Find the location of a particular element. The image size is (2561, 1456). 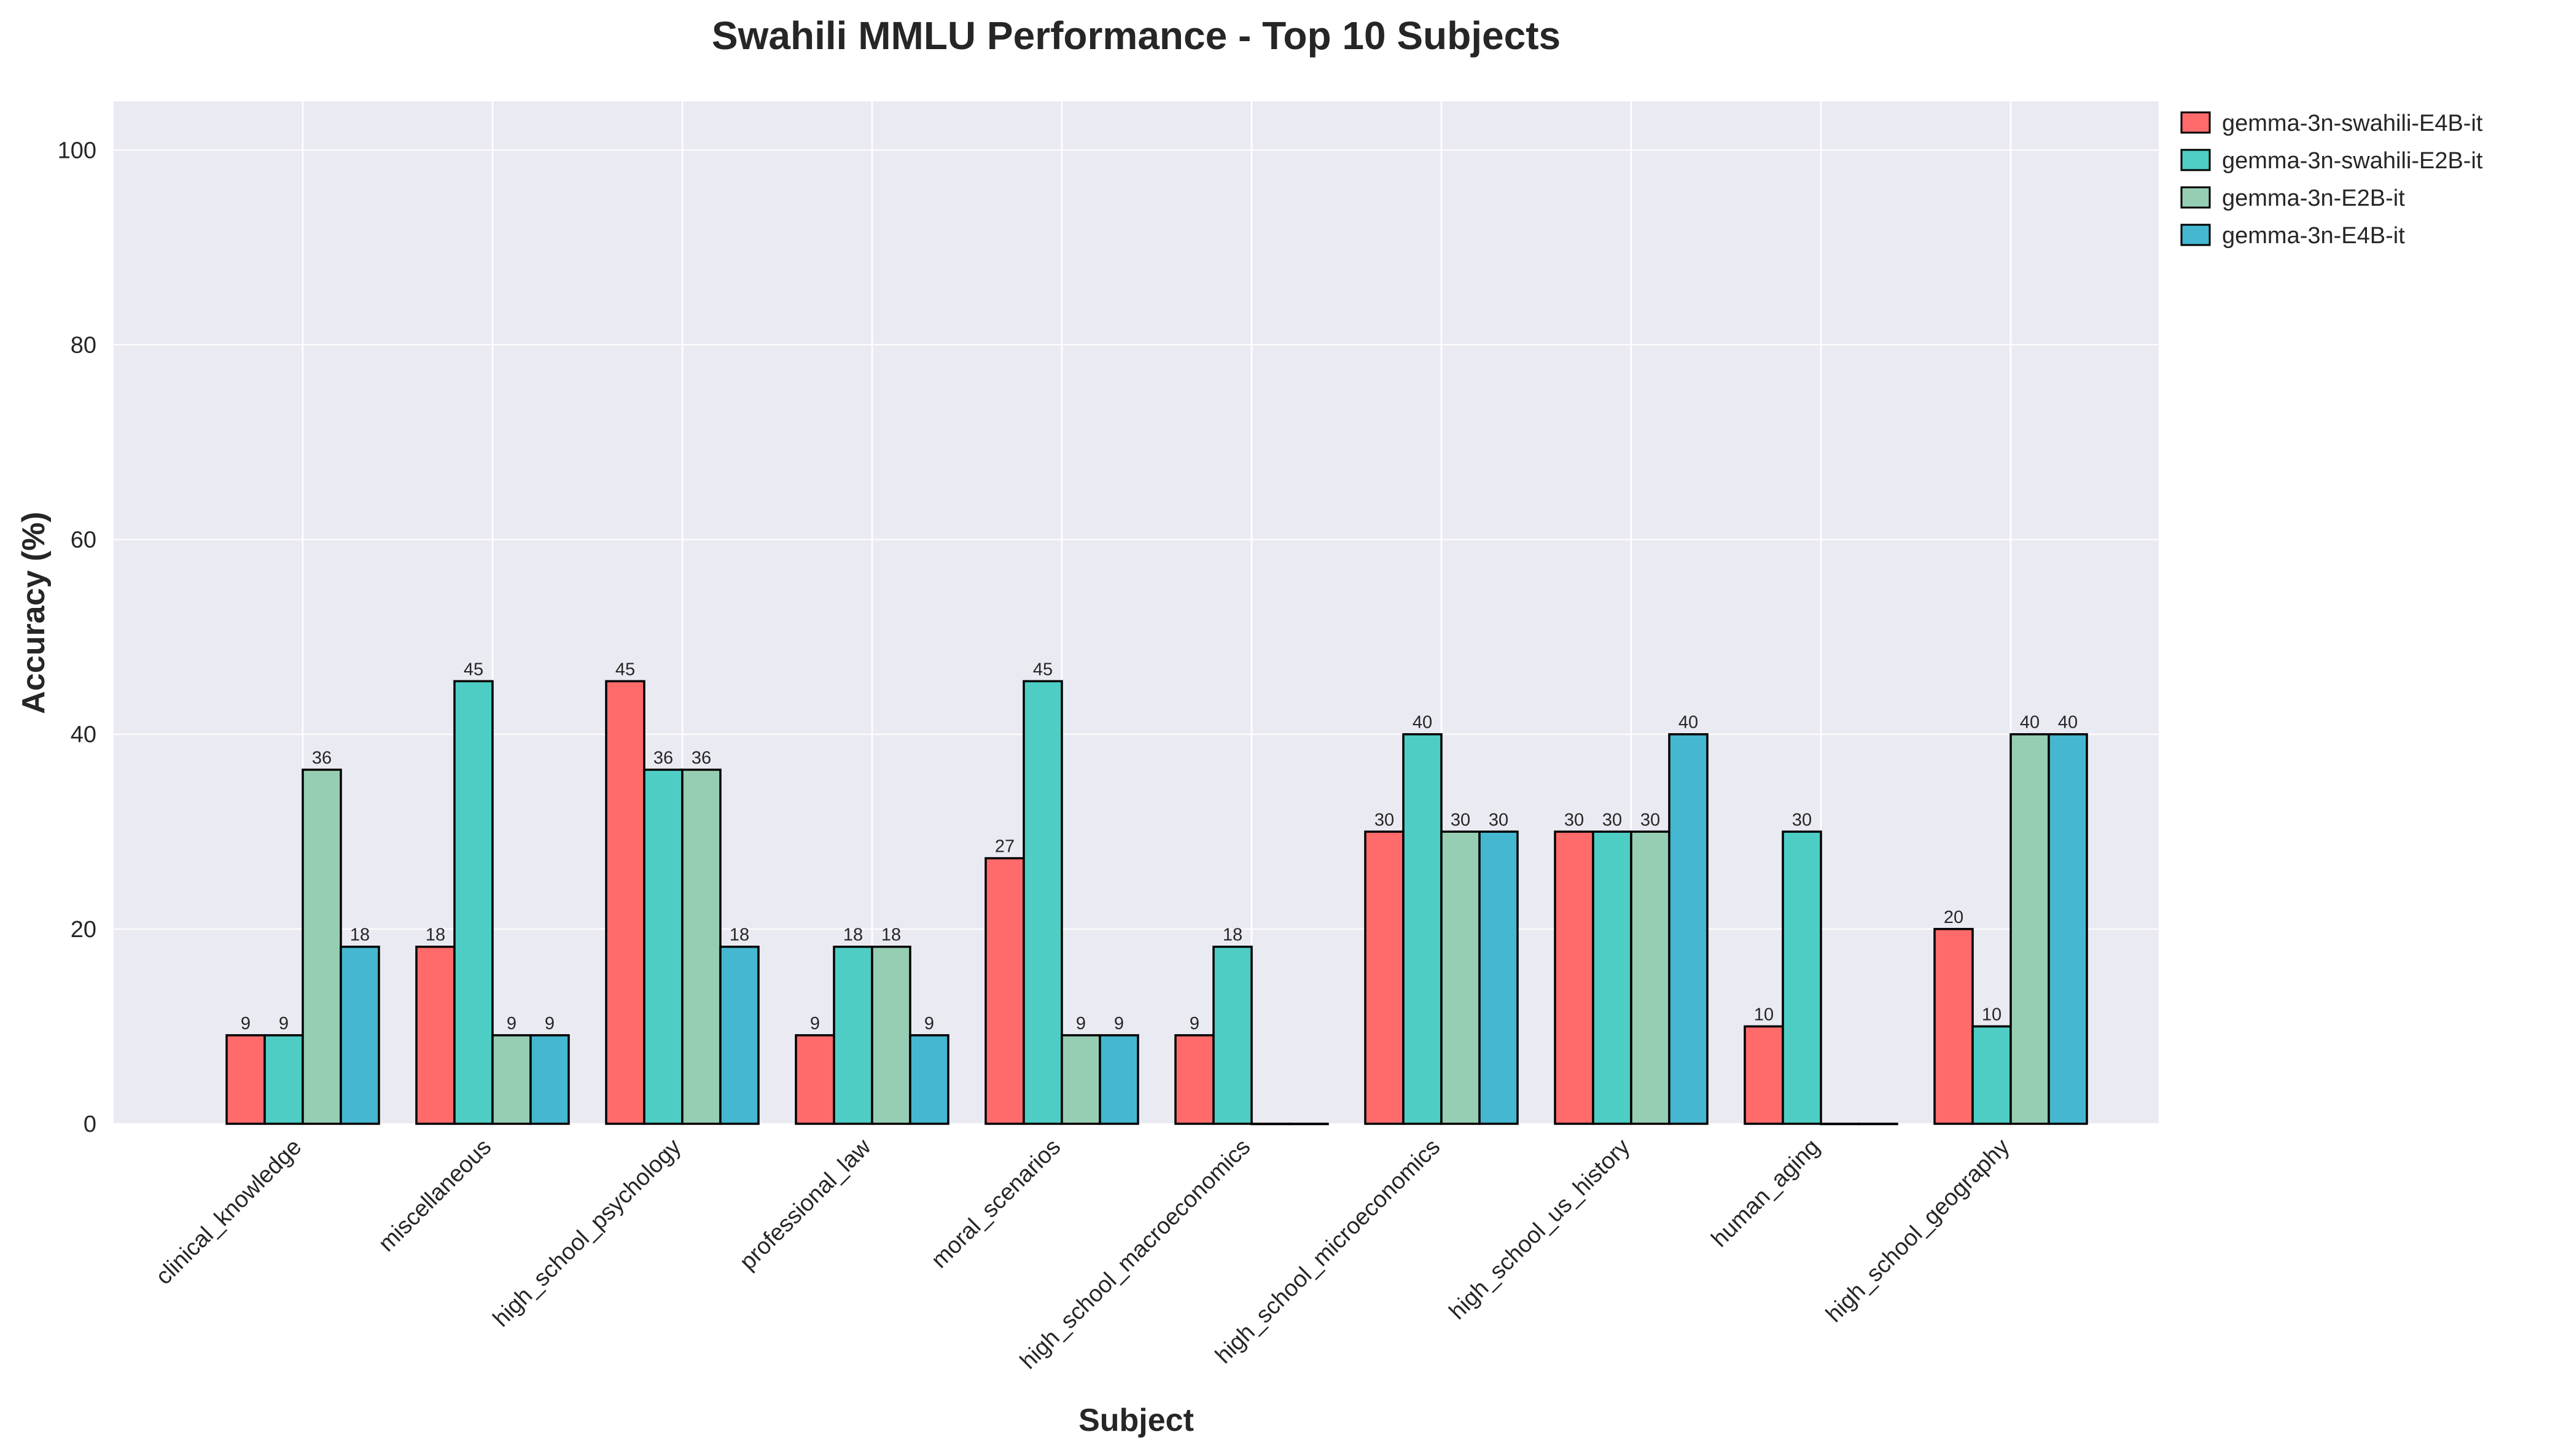

y-axis-ticks: 0 20 40 60 80 100 is located at coordinates (77, 637).